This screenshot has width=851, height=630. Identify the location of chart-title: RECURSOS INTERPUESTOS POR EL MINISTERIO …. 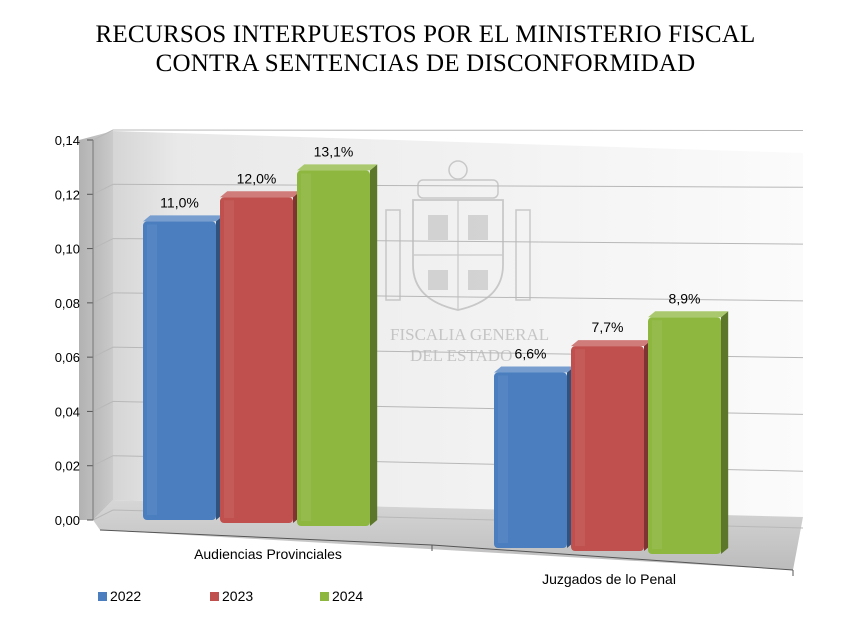
(425, 49).